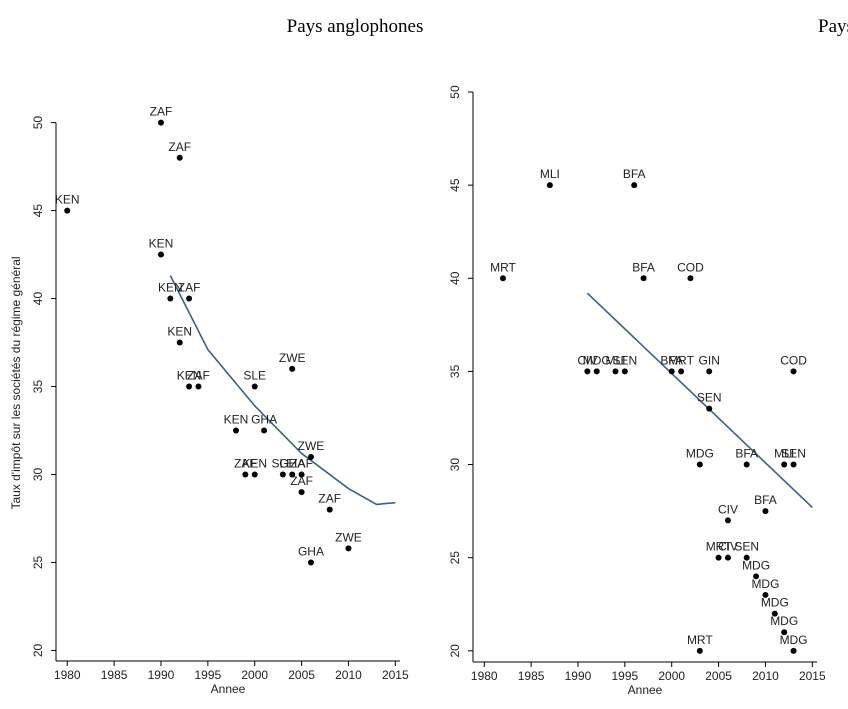  I want to click on point-label: GIN, so click(709, 360).